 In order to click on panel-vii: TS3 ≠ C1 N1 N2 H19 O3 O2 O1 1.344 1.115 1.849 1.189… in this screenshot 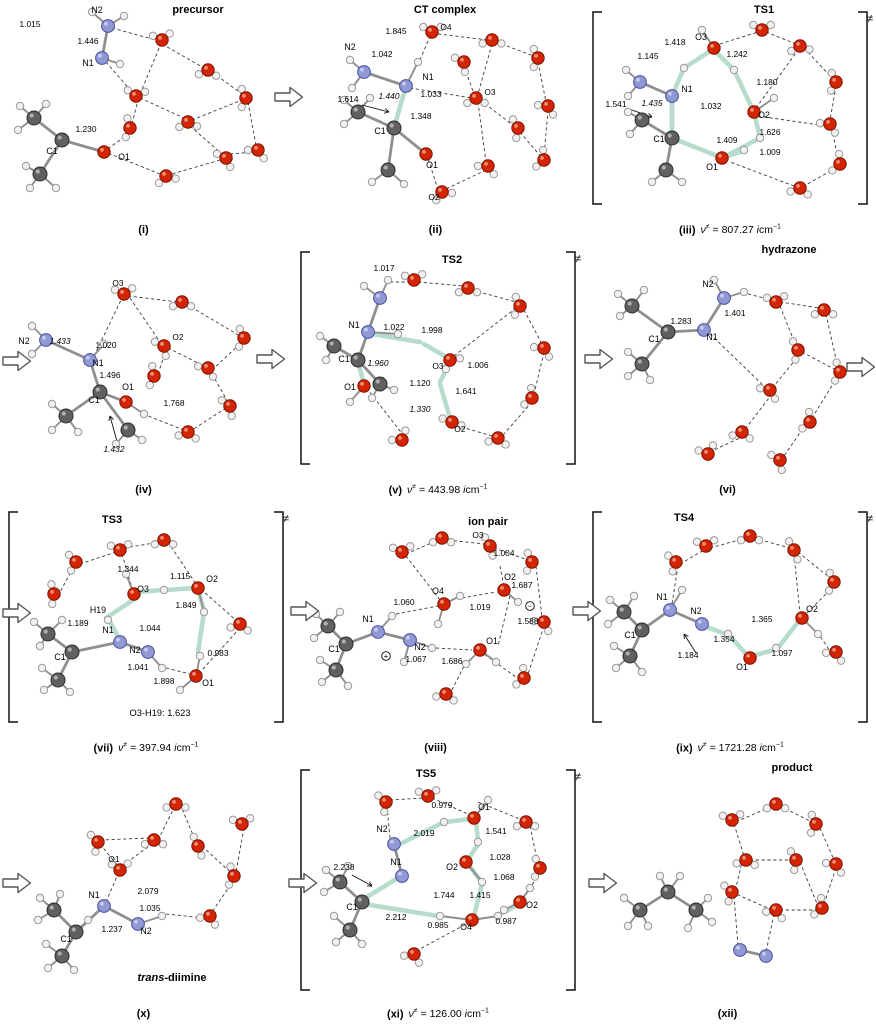, I will do `click(146, 629)`.